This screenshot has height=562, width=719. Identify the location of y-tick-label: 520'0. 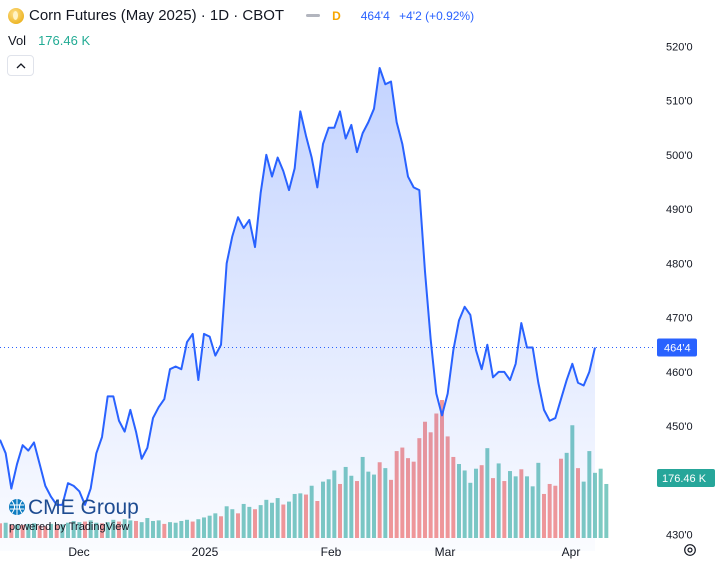
(679, 47).